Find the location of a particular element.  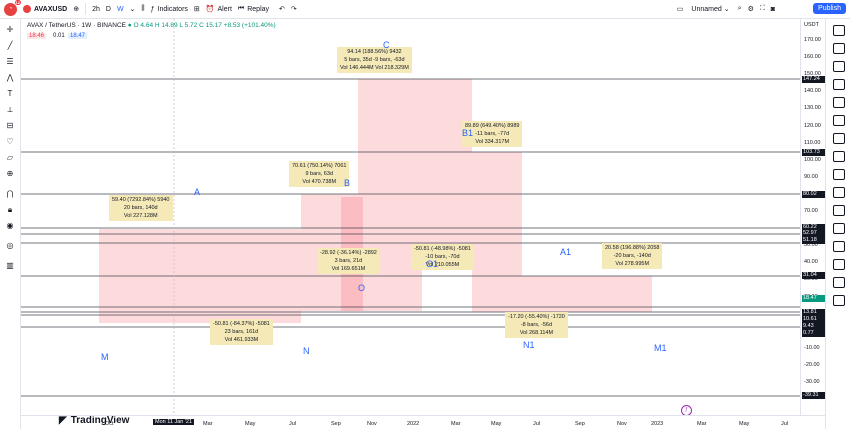

price-tag: 13.81 is located at coordinates (814, 312).